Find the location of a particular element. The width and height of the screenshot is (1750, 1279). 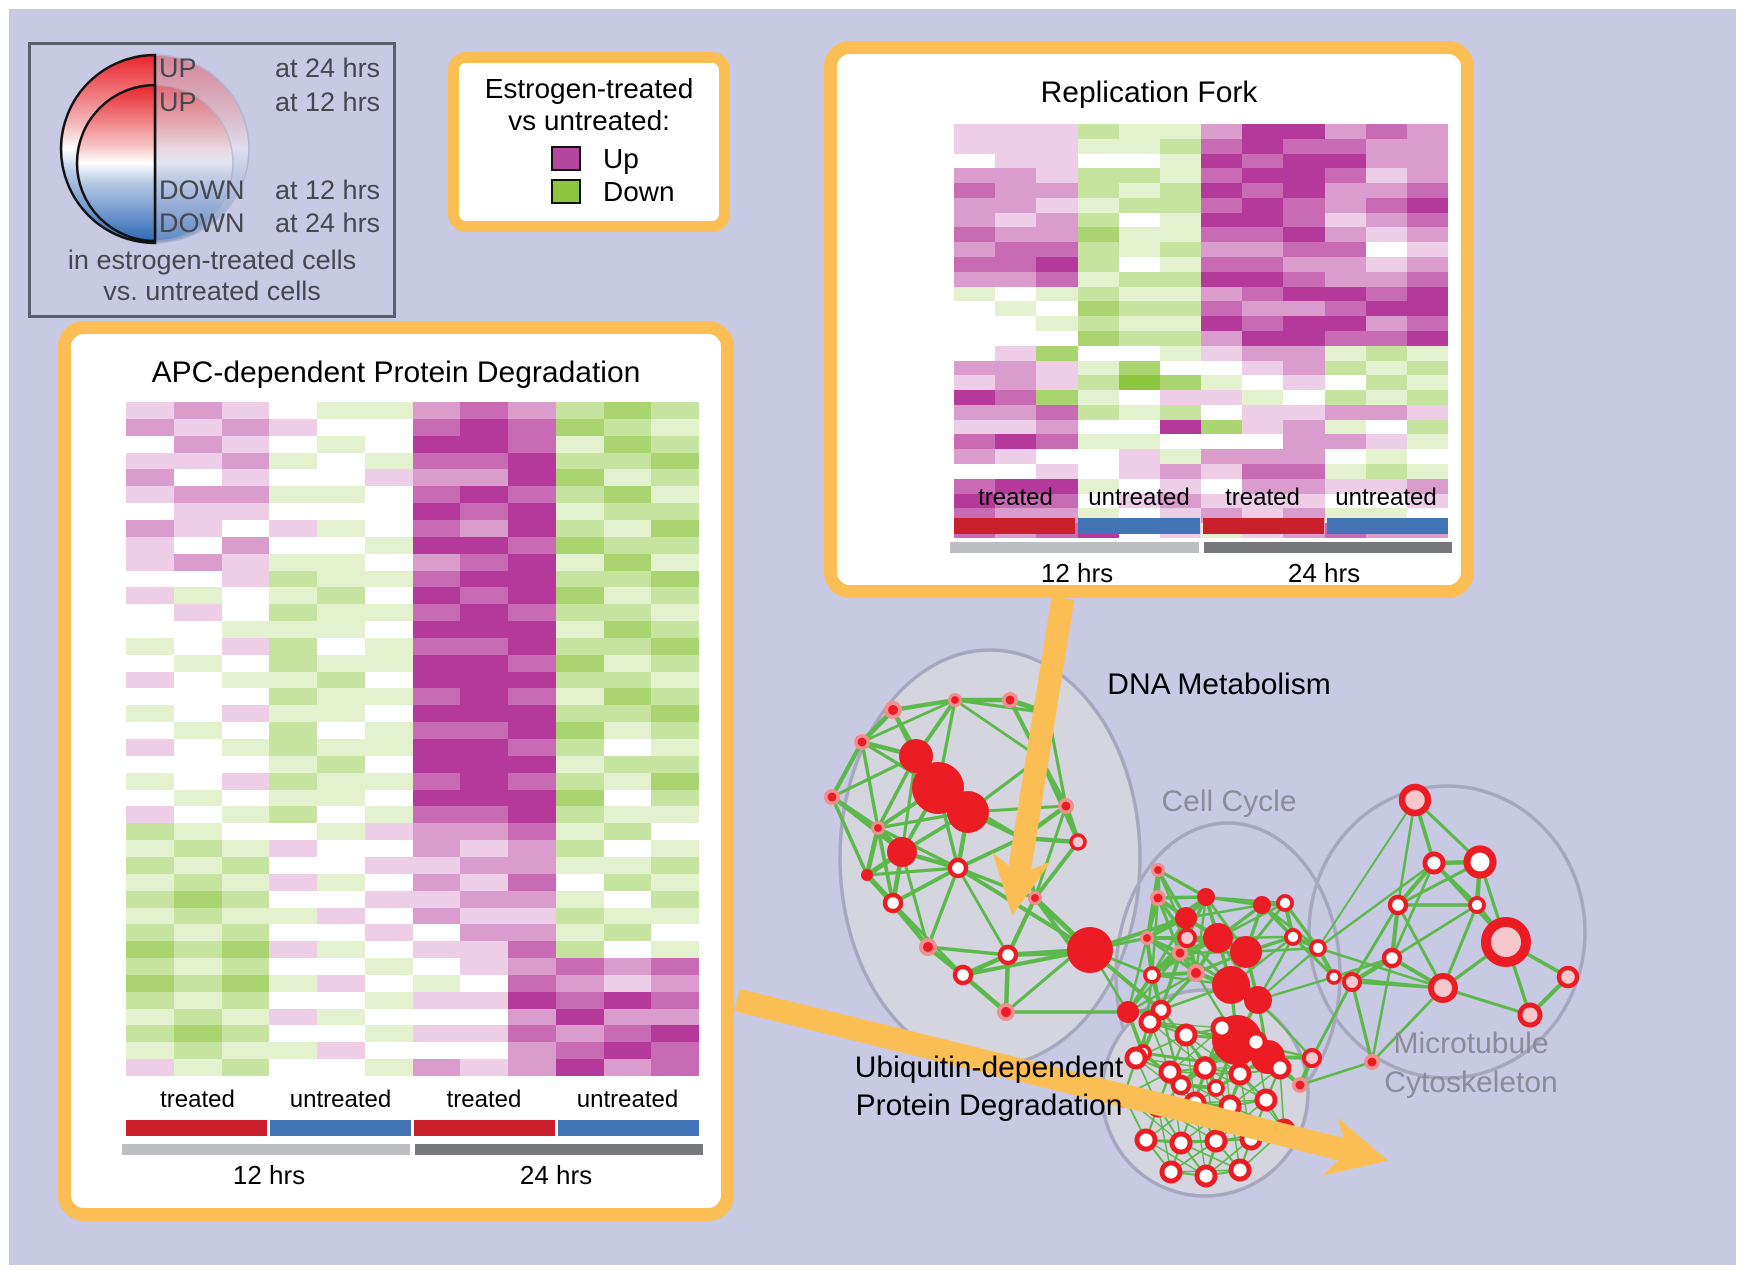

network-node-solid is located at coordinates (1218, 938).